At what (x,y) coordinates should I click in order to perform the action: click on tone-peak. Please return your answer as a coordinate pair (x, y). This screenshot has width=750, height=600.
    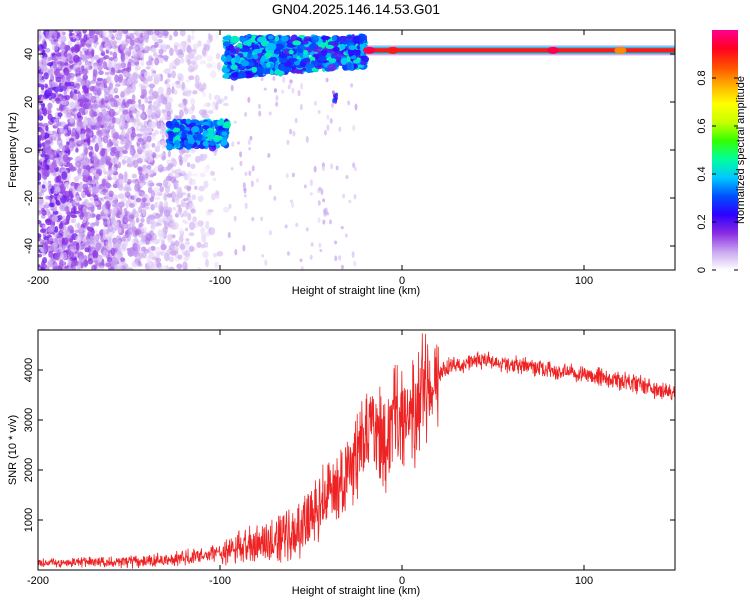
    Looking at the image, I should click on (369, 50).